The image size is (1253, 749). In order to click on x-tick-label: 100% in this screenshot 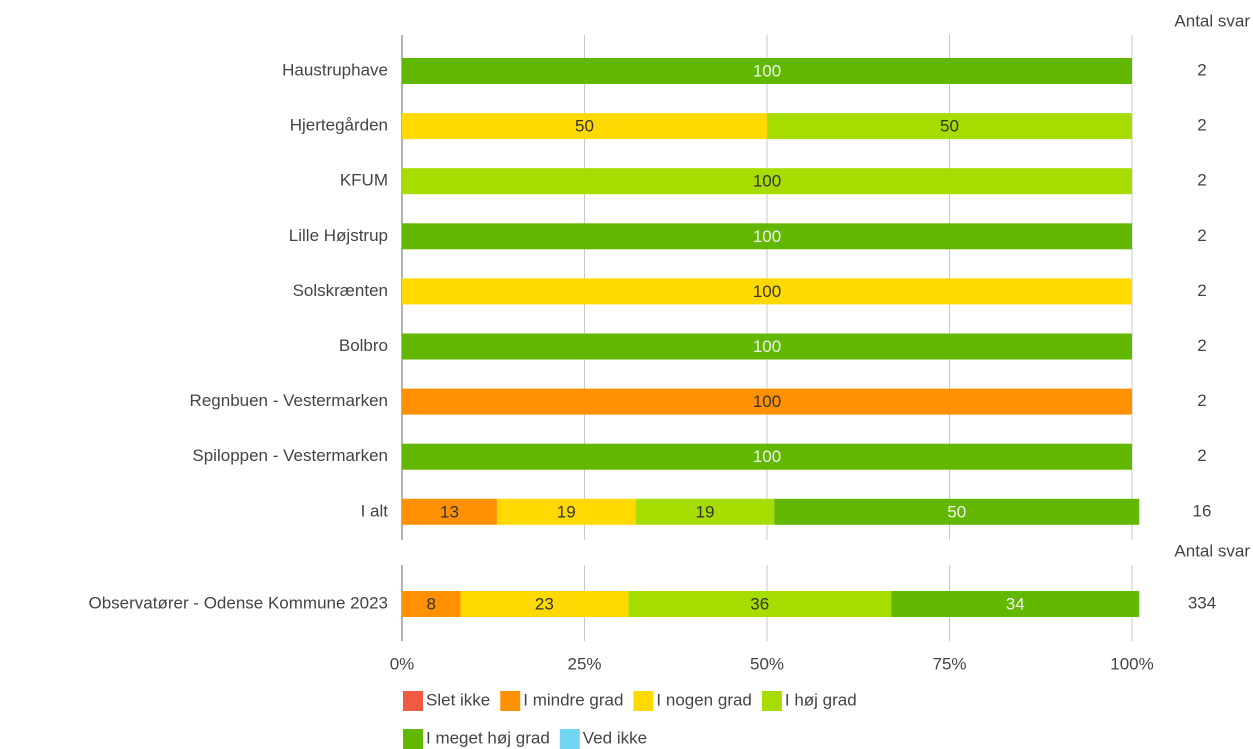, I will do `click(1131, 663)`.